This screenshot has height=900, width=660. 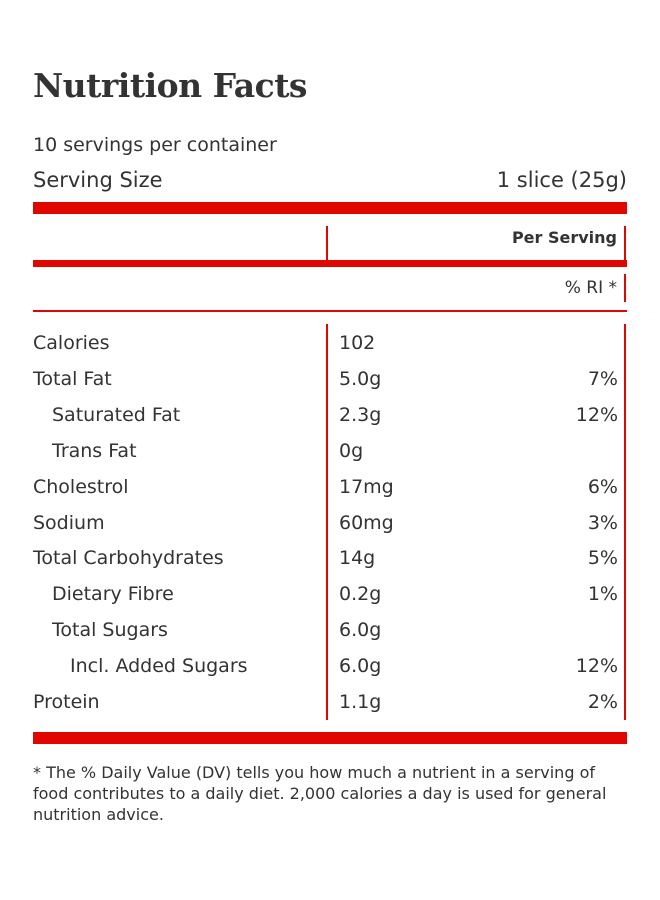 What do you see at coordinates (602, 702) in the screenshot?
I see `nutrient-percent: 2%` at bounding box center [602, 702].